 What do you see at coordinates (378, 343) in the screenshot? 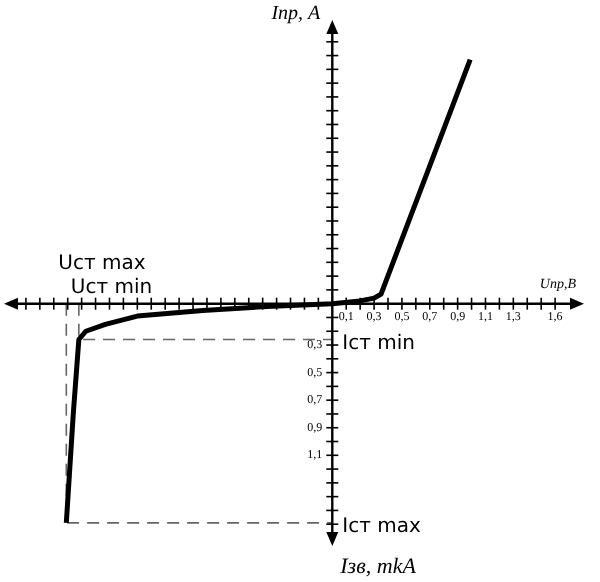
I see `annotation: Iст min` at bounding box center [378, 343].